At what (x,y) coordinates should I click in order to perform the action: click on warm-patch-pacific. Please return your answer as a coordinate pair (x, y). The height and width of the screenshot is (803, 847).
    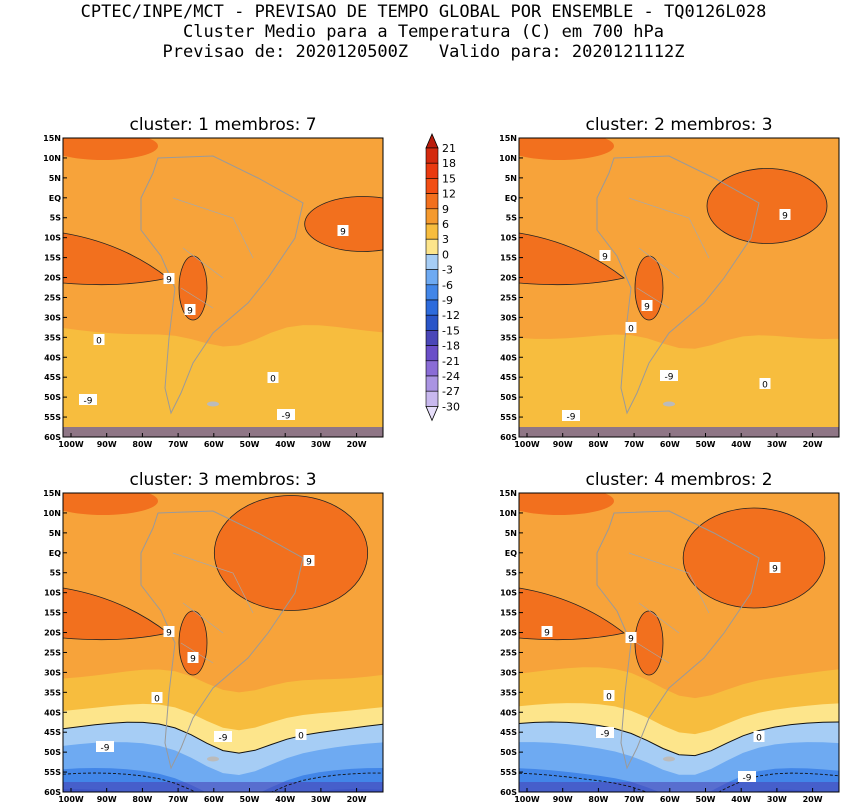
    Looking at the image, I should click on (572, 259).